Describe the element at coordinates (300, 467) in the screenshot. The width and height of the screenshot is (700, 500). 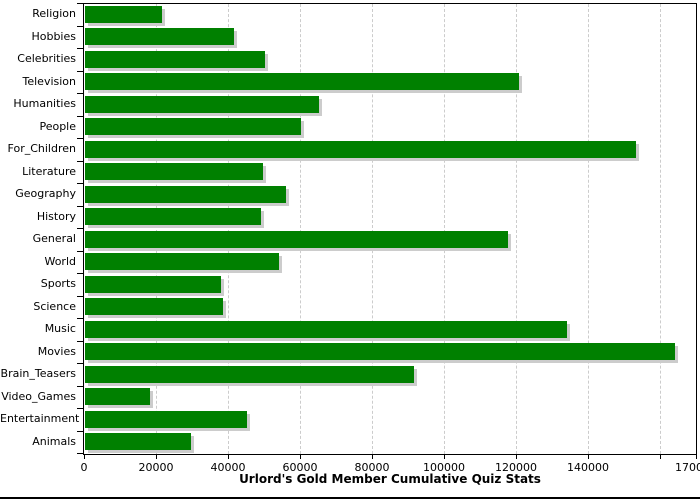
I see `x-tick-label: 60000` at that location.